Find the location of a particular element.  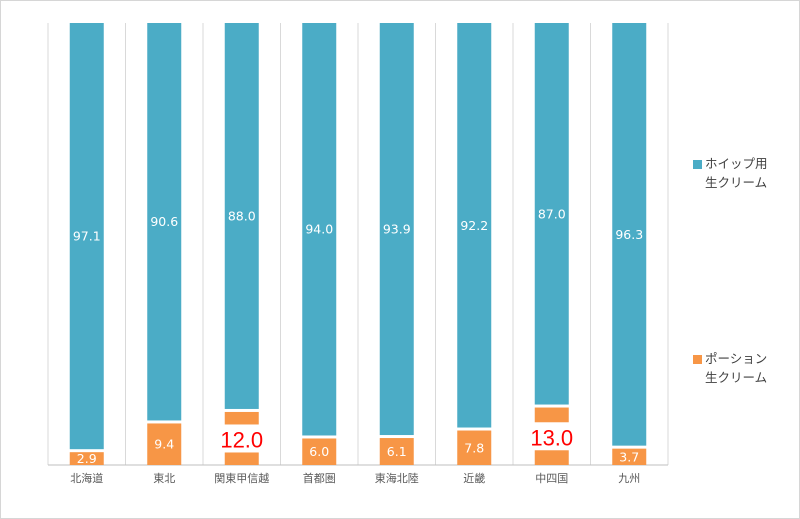

data-label: 93.9 is located at coordinates (397, 229).